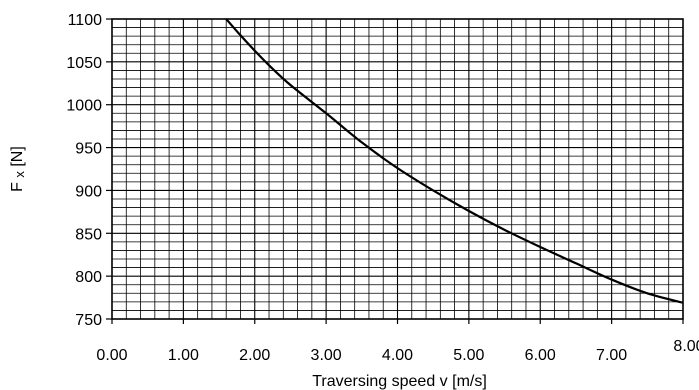 The image size is (699, 390). I want to click on y-tick-label: 1050, so click(84, 63).